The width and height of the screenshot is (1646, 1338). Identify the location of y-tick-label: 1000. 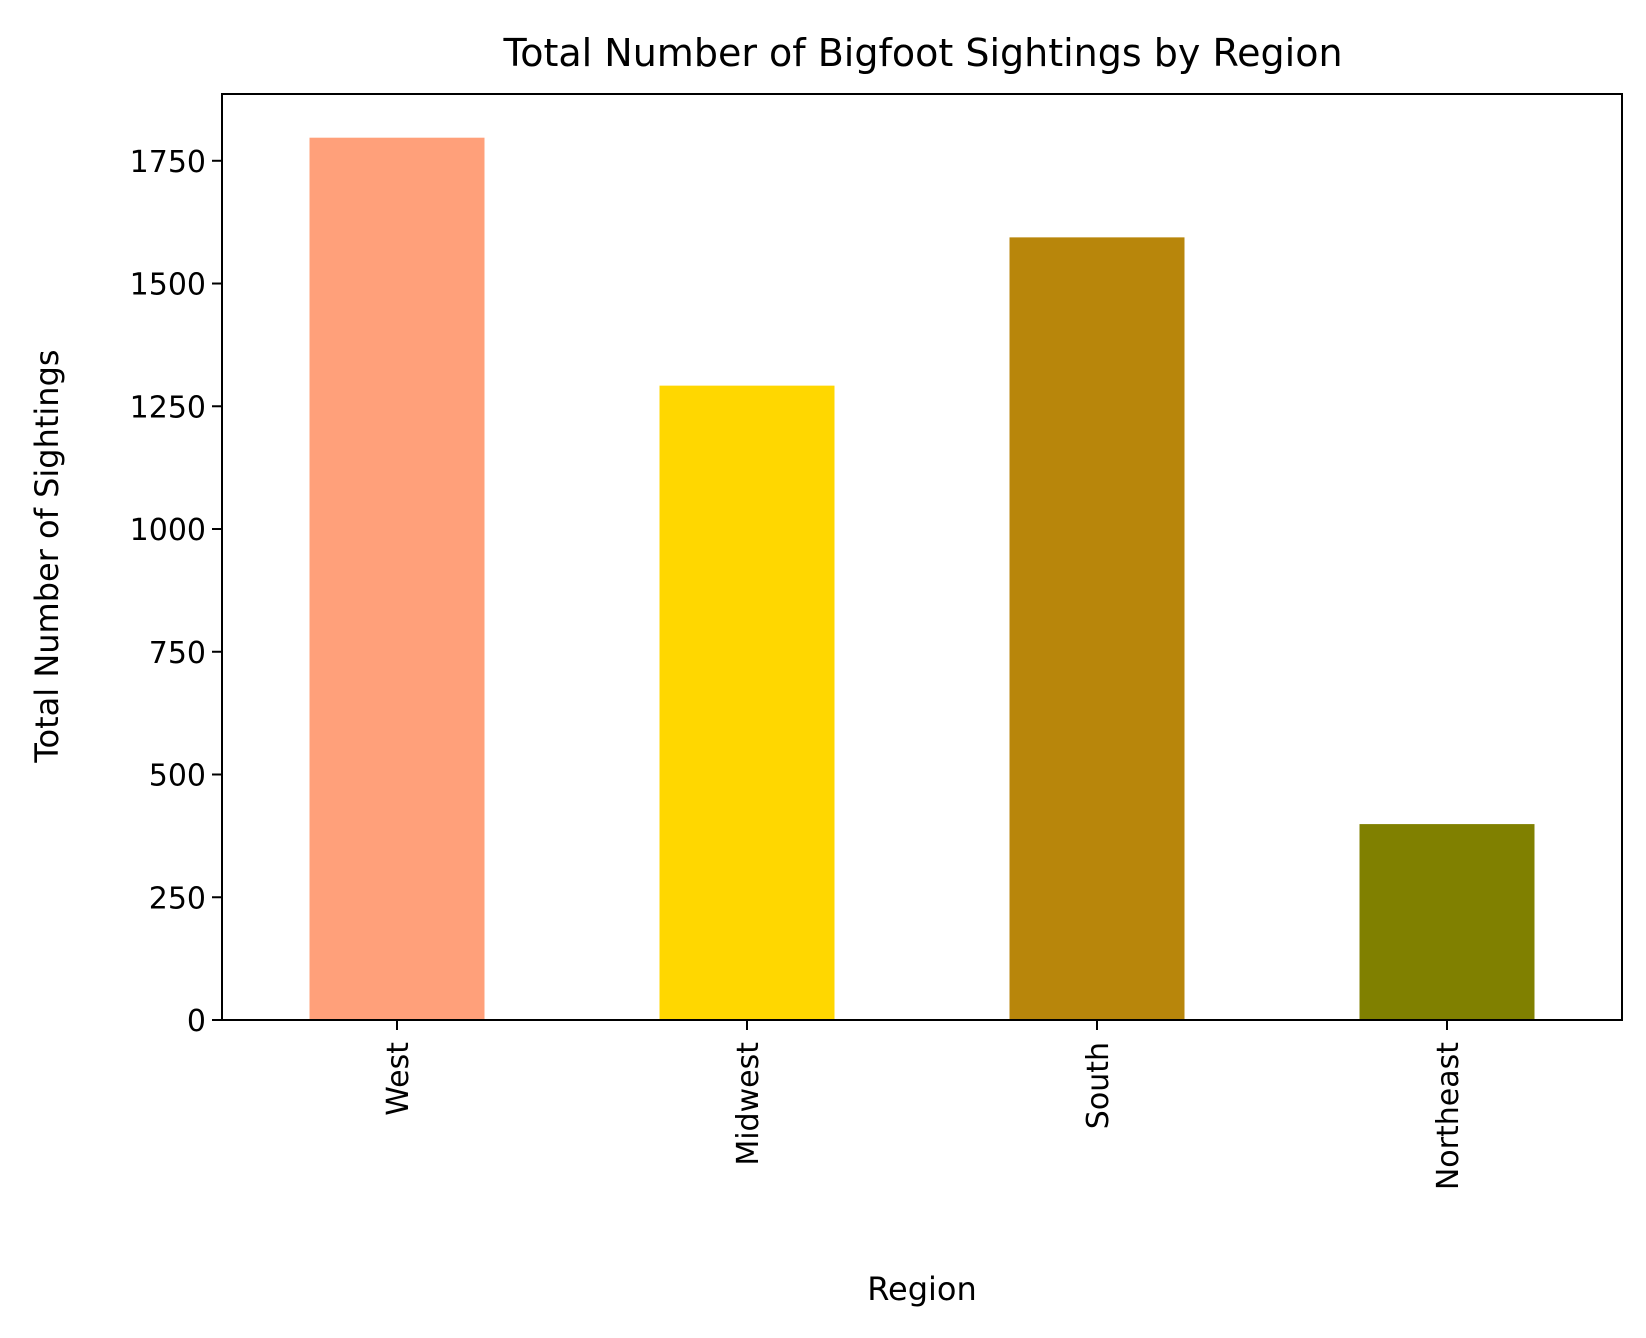
(168, 530).